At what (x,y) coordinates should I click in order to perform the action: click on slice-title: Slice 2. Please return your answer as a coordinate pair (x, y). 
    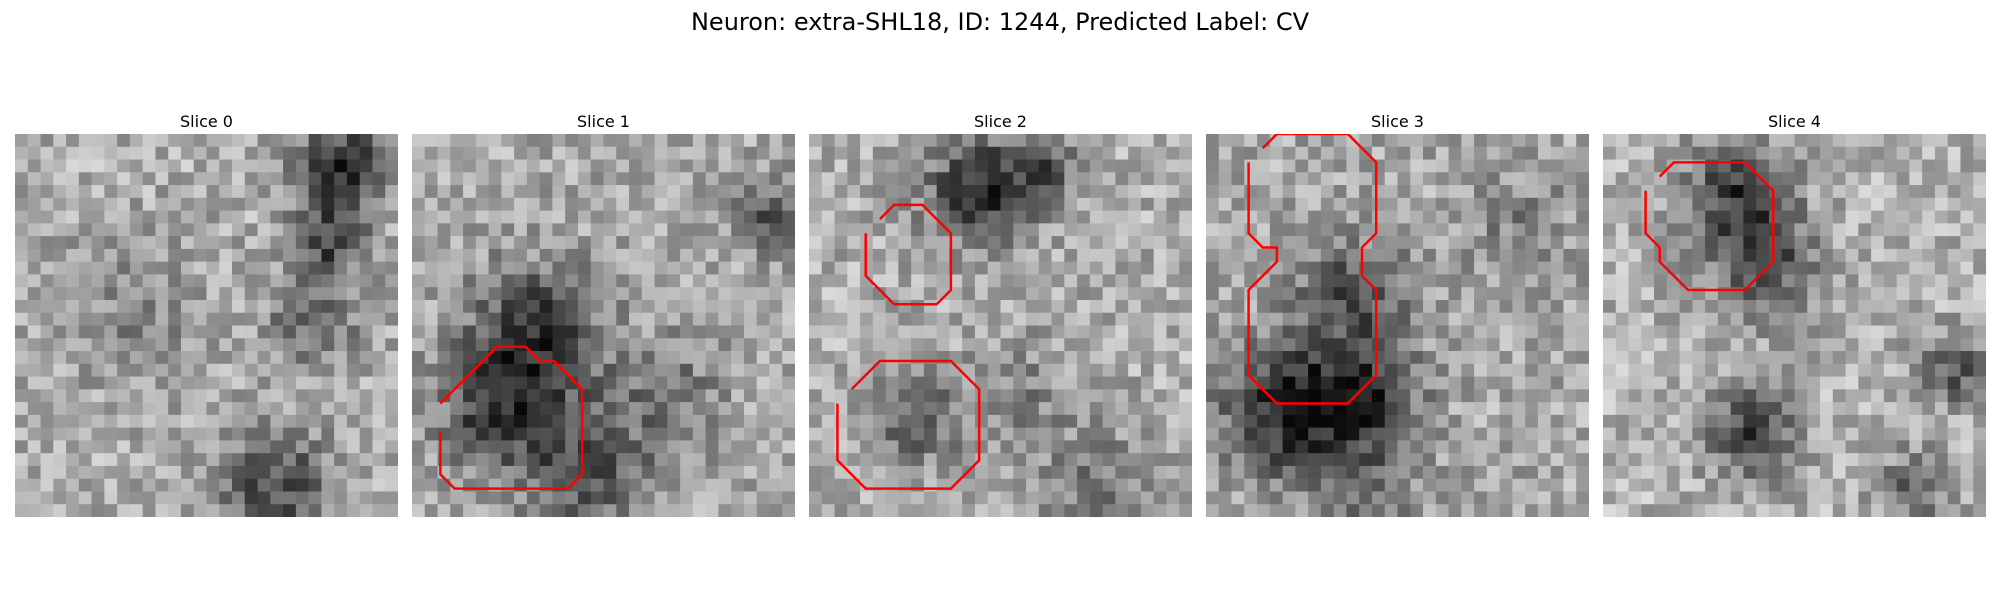
    Looking at the image, I should click on (1000, 121).